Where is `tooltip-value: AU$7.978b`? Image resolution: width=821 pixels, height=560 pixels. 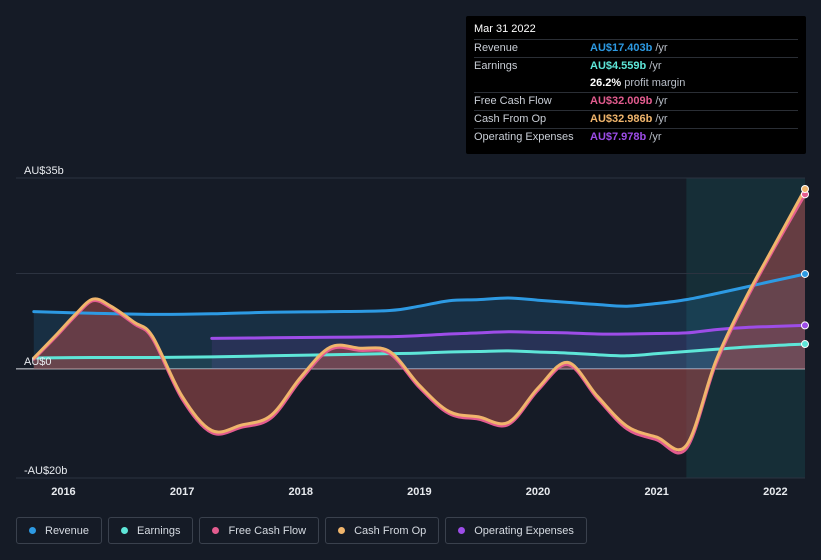
tooltip-value: AU$7.978b is located at coordinates (618, 137).